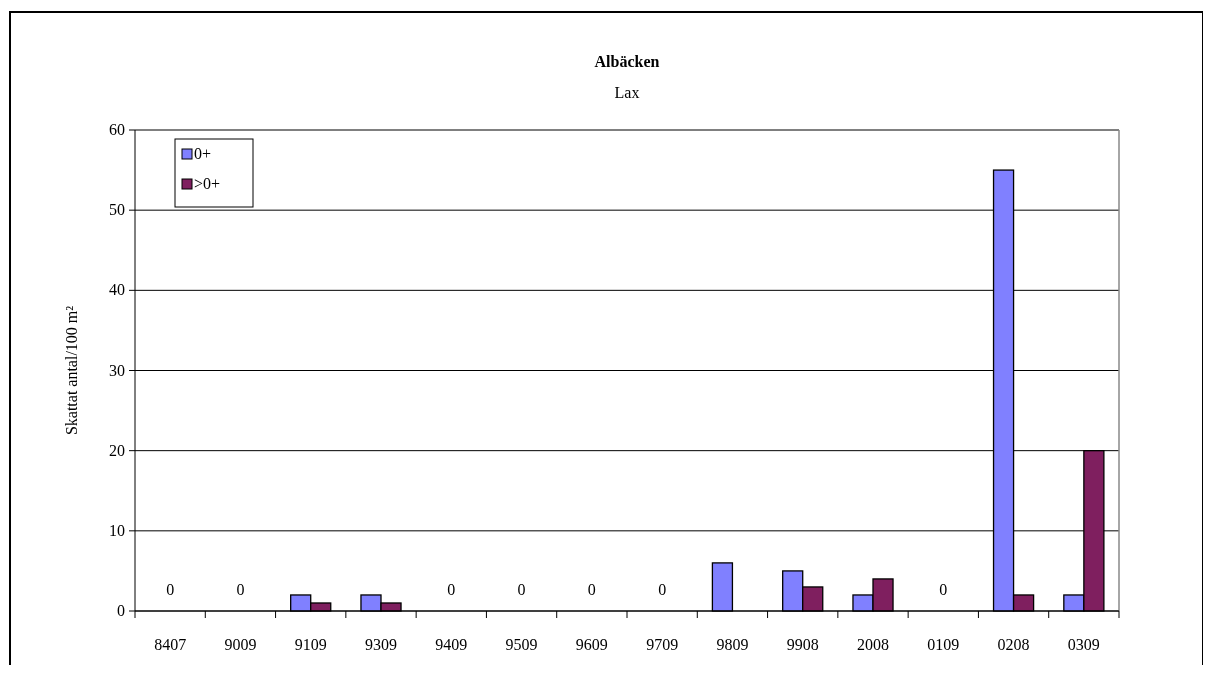 This screenshot has width=1211, height=673. Describe the element at coordinates (381, 644) in the screenshot. I see `x-tick-label: 9309` at that location.